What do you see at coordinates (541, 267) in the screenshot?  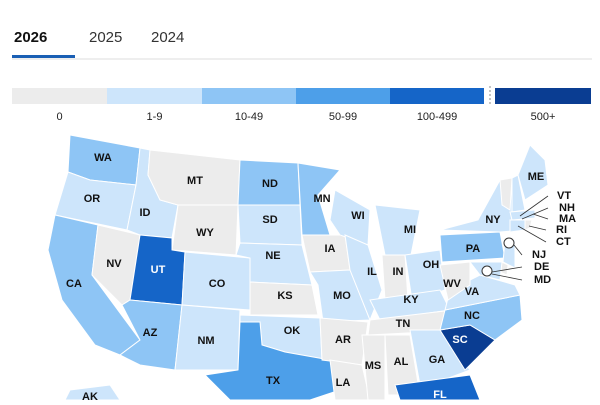 I see `state-label: DE` at bounding box center [541, 267].